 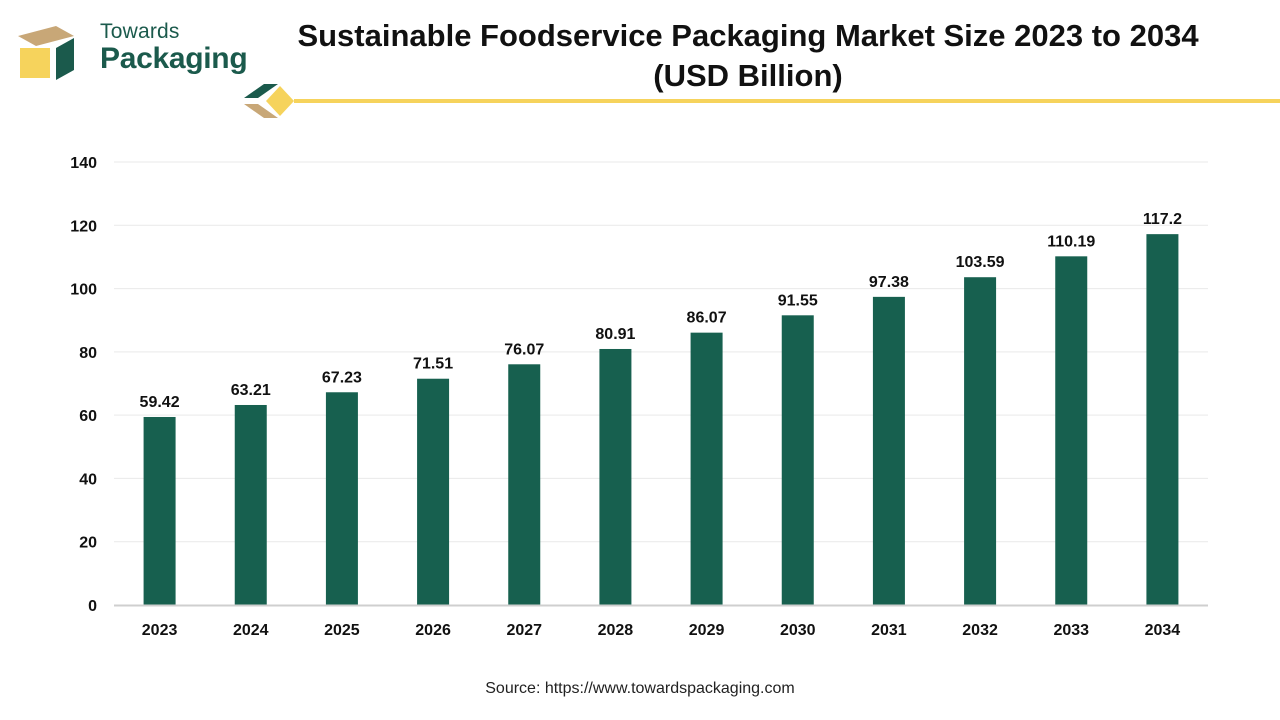 What do you see at coordinates (160, 402) in the screenshot?
I see `value-label-2023: 59.42` at bounding box center [160, 402].